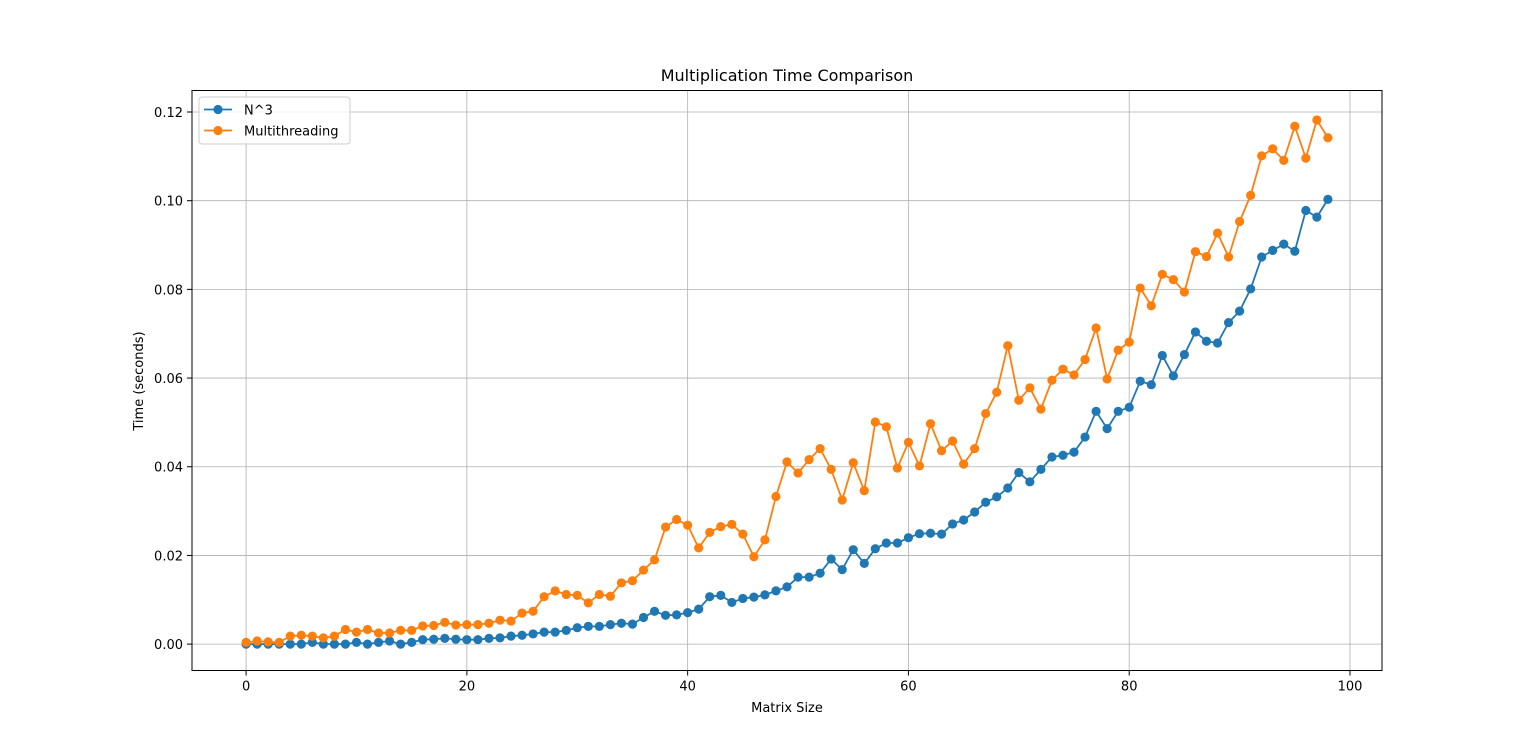 The height and width of the screenshot is (754, 1536). Describe the element at coordinates (1350, 687) in the screenshot. I see `x-tick-label: 100` at that location.